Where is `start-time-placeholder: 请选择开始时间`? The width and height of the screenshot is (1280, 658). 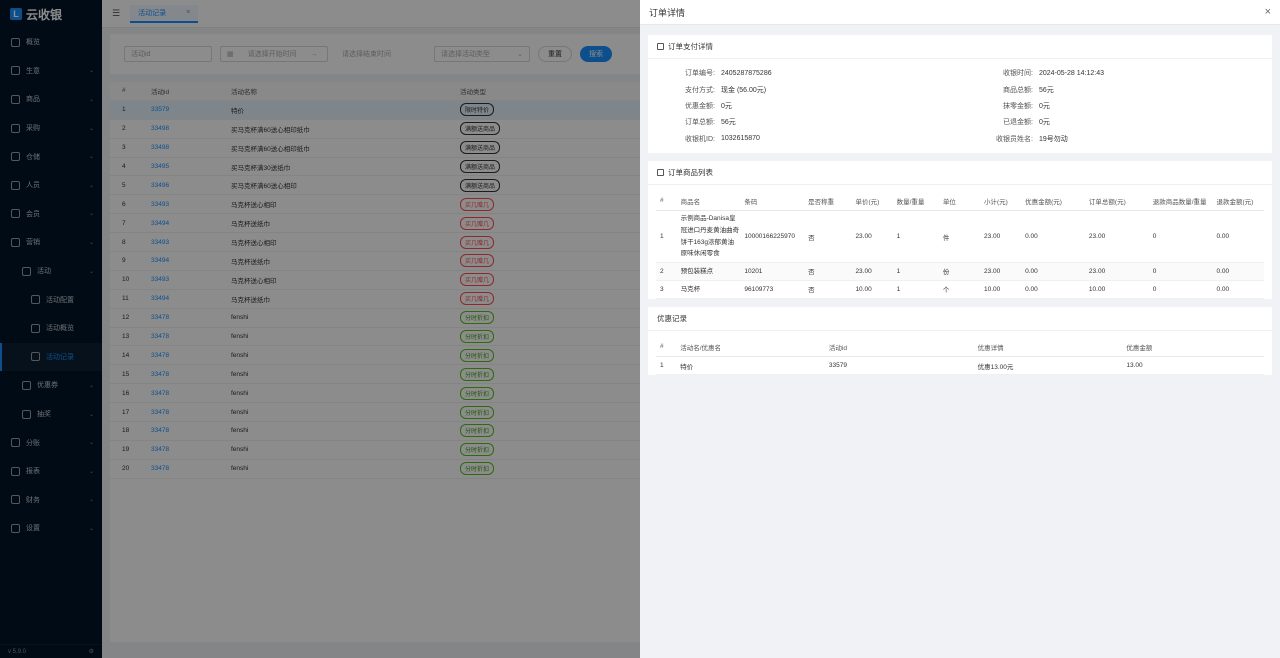 start-time-placeholder: 请选择开始时间 is located at coordinates (272, 54).